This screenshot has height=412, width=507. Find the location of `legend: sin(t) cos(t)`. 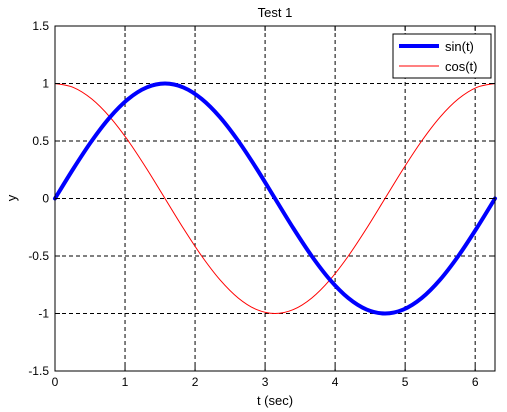

legend: sin(t) cos(t) is located at coordinates (442, 56).